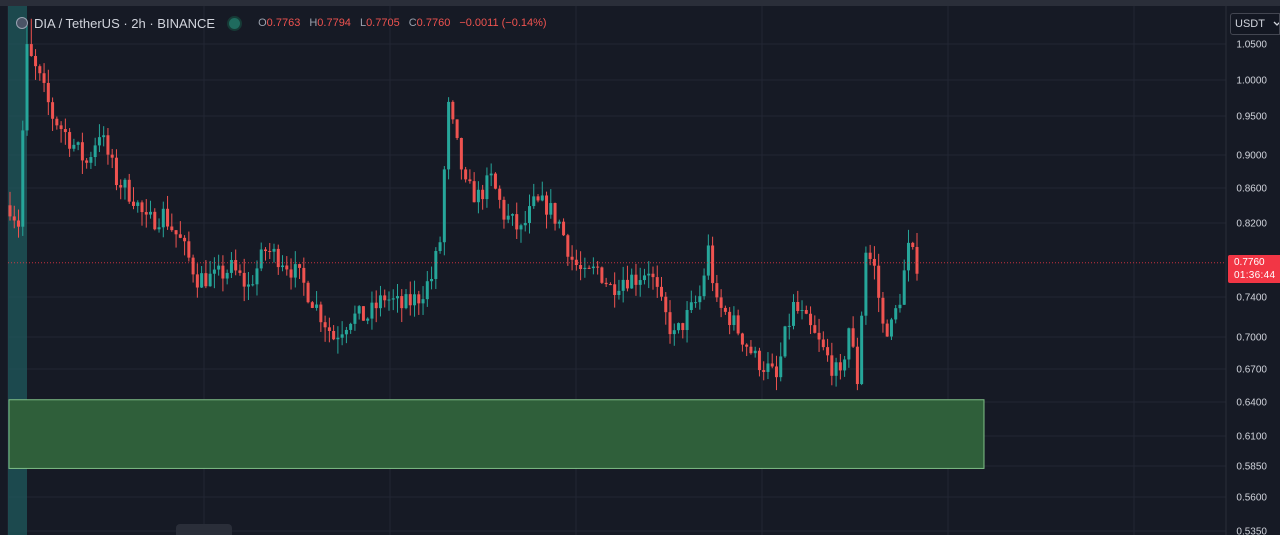 The width and height of the screenshot is (1280, 535). What do you see at coordinates (412, 23) in the screenshot?
I see `close-label: C` at bounding box center [412, 23].